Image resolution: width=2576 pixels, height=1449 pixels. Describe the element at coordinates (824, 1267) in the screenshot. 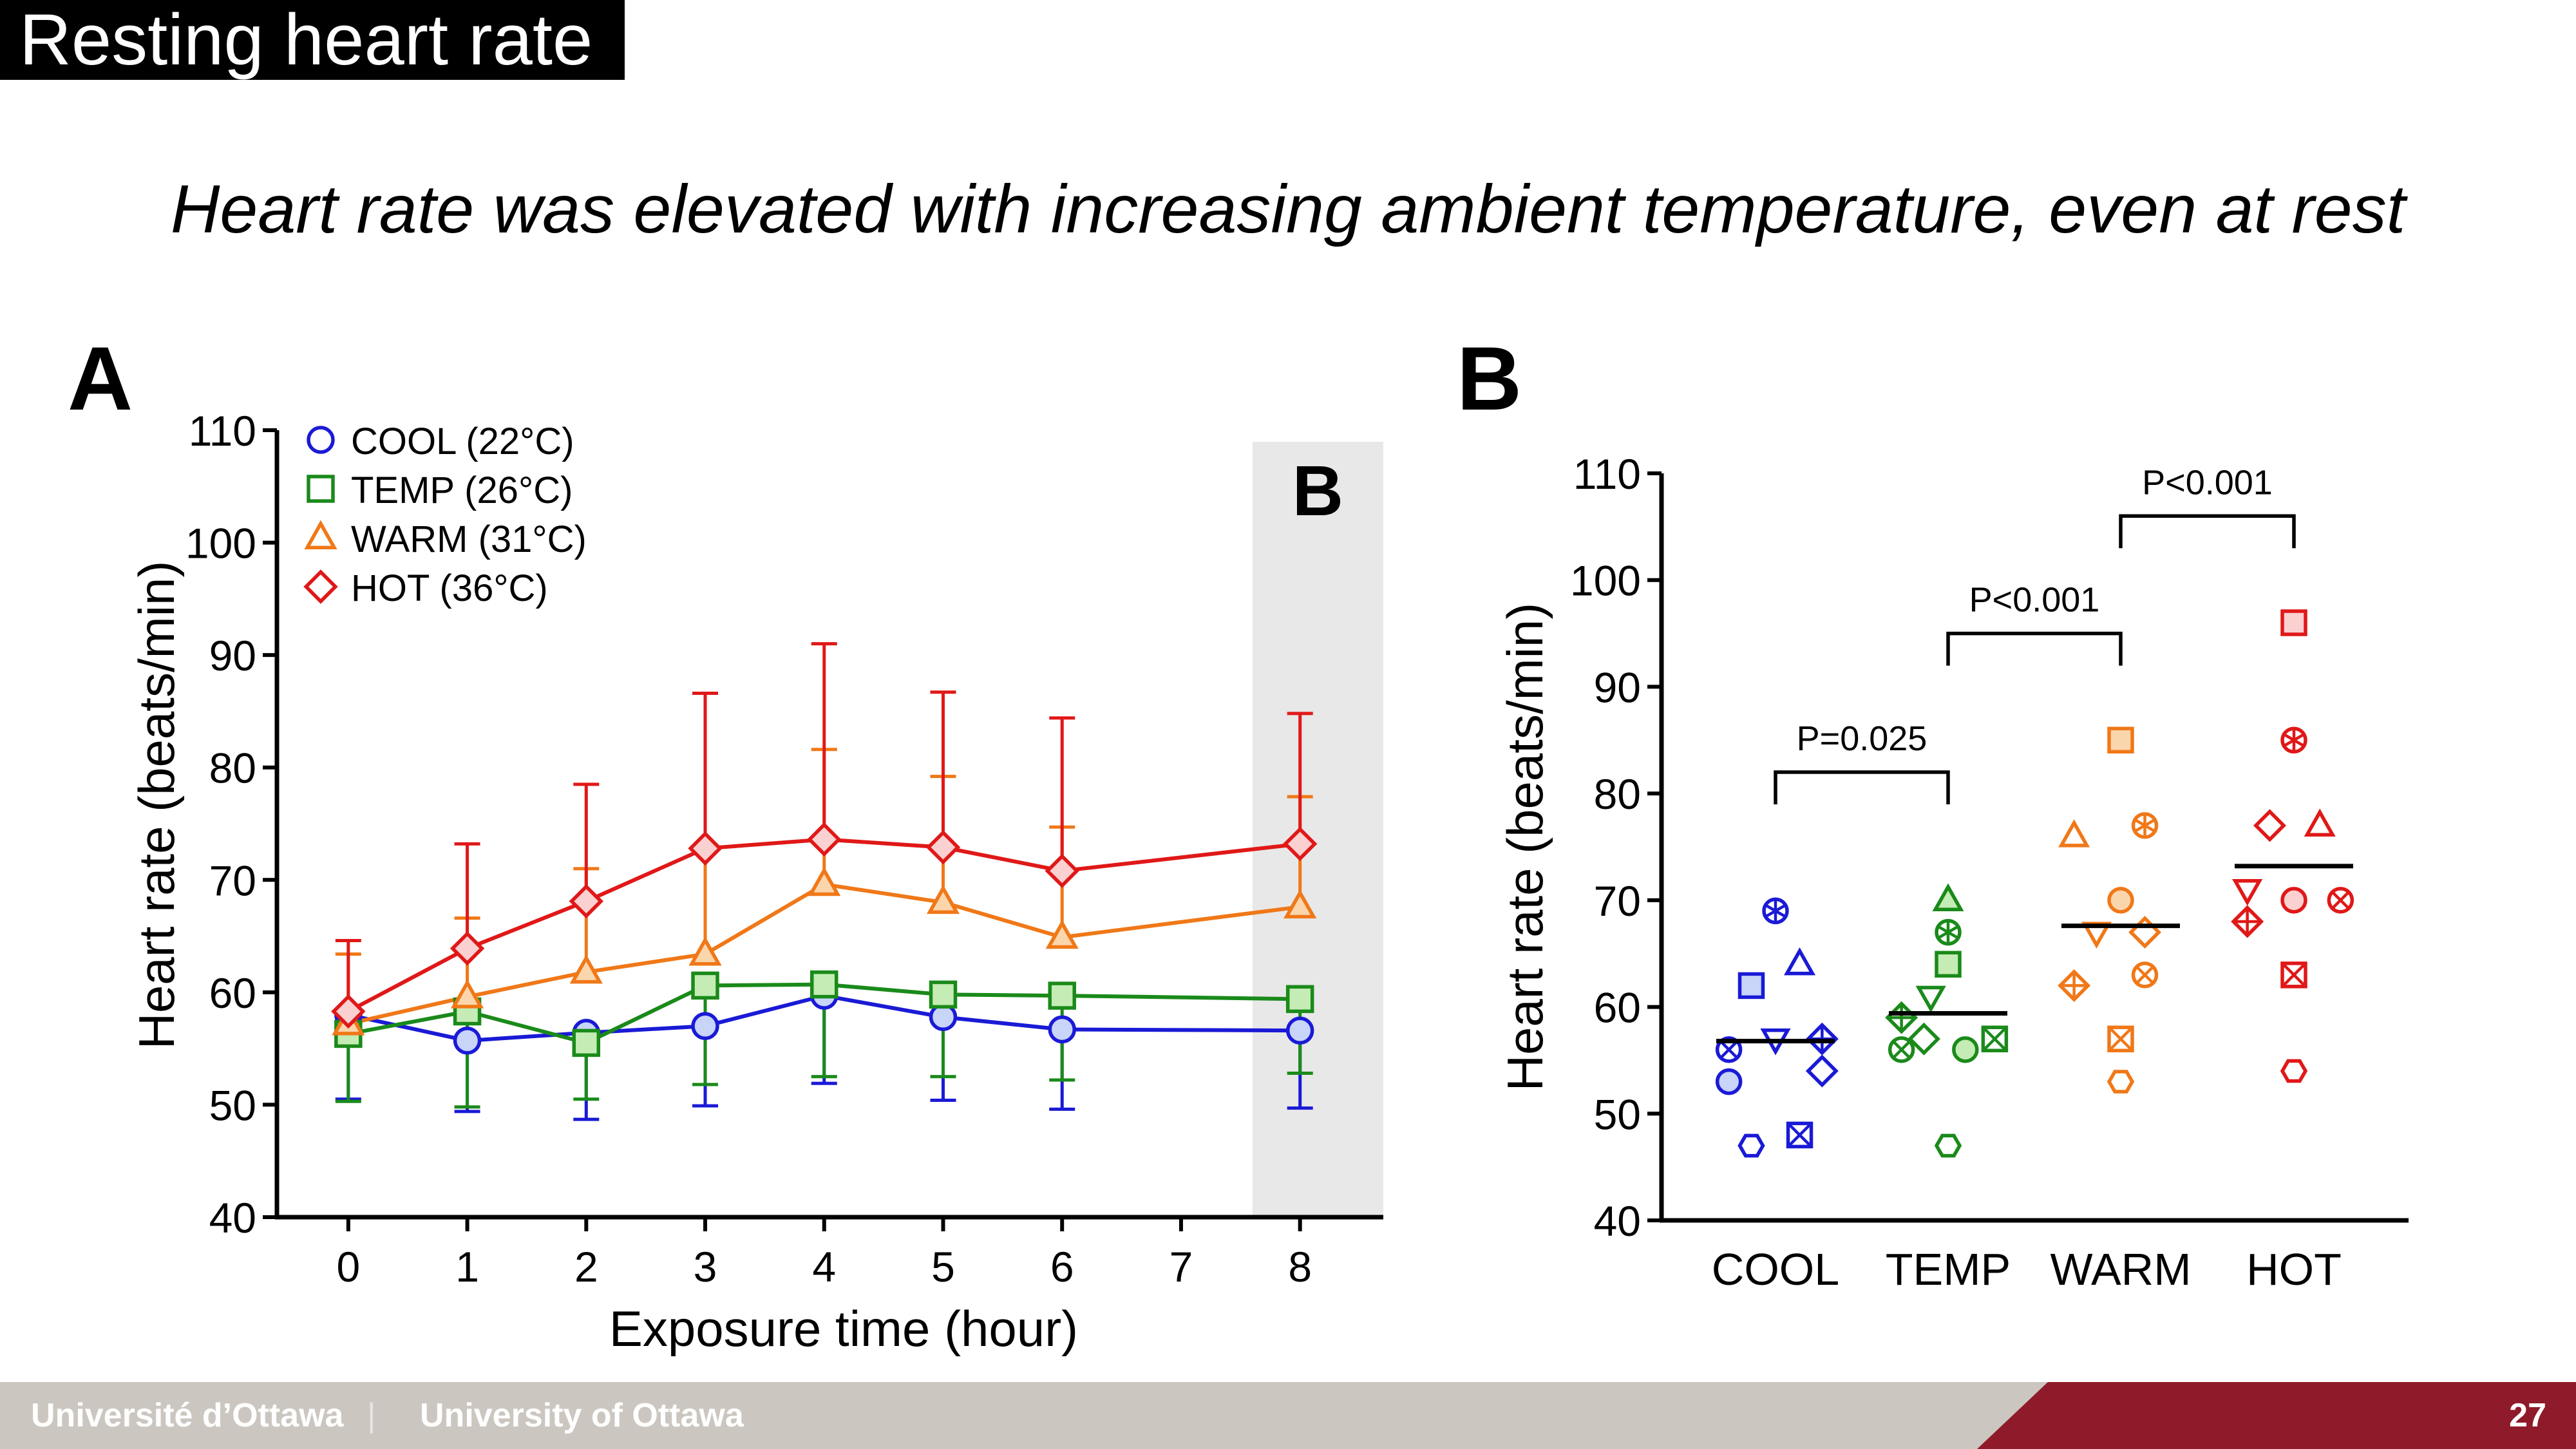

I see `x-tick-label: 4` at that location.